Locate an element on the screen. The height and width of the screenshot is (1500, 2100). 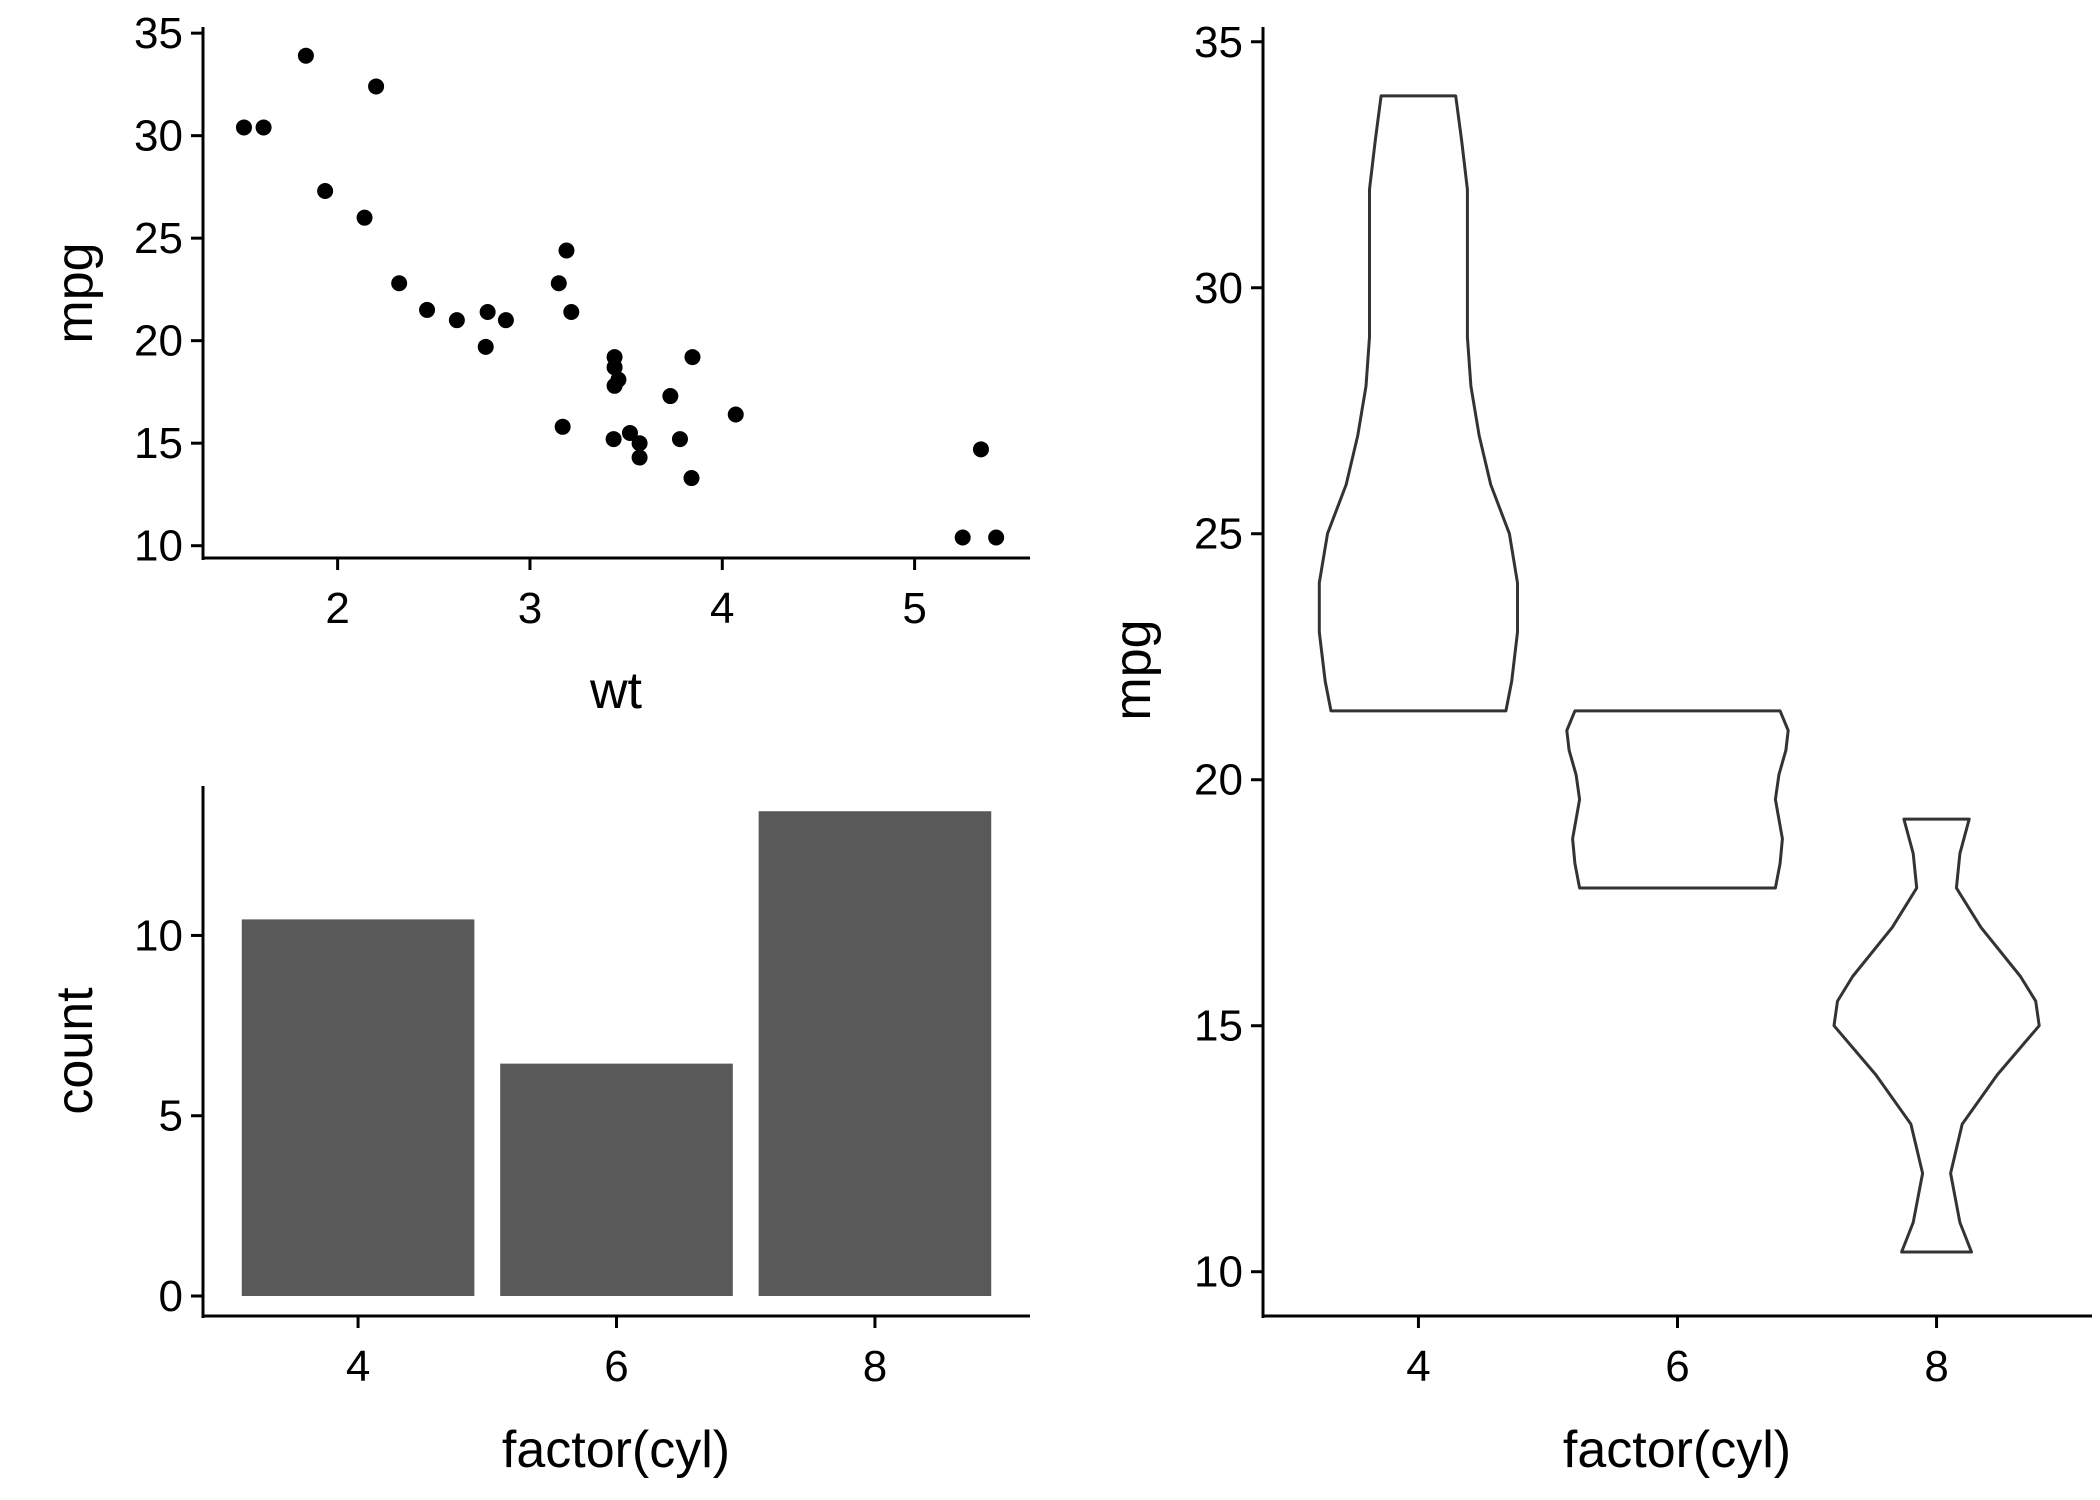
bar-y-axis-title: count is located at coordinates (75, 1051).